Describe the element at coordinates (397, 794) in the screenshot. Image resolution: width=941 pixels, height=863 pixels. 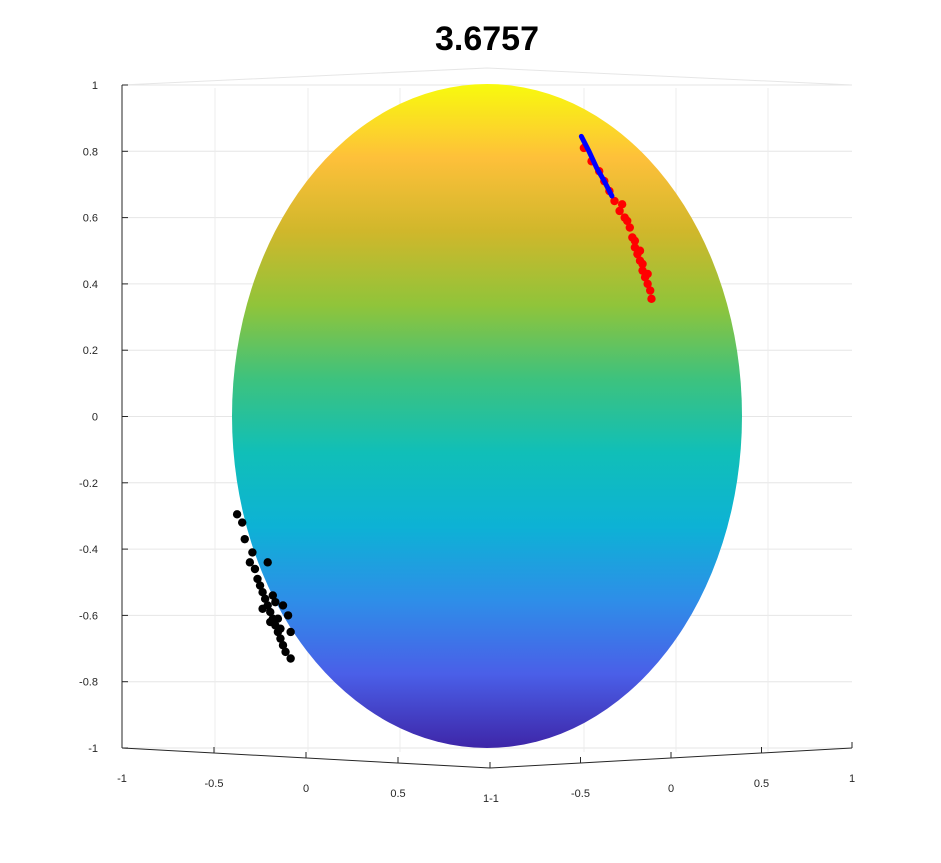
I see `x-tick-label: 0.5` at that location.